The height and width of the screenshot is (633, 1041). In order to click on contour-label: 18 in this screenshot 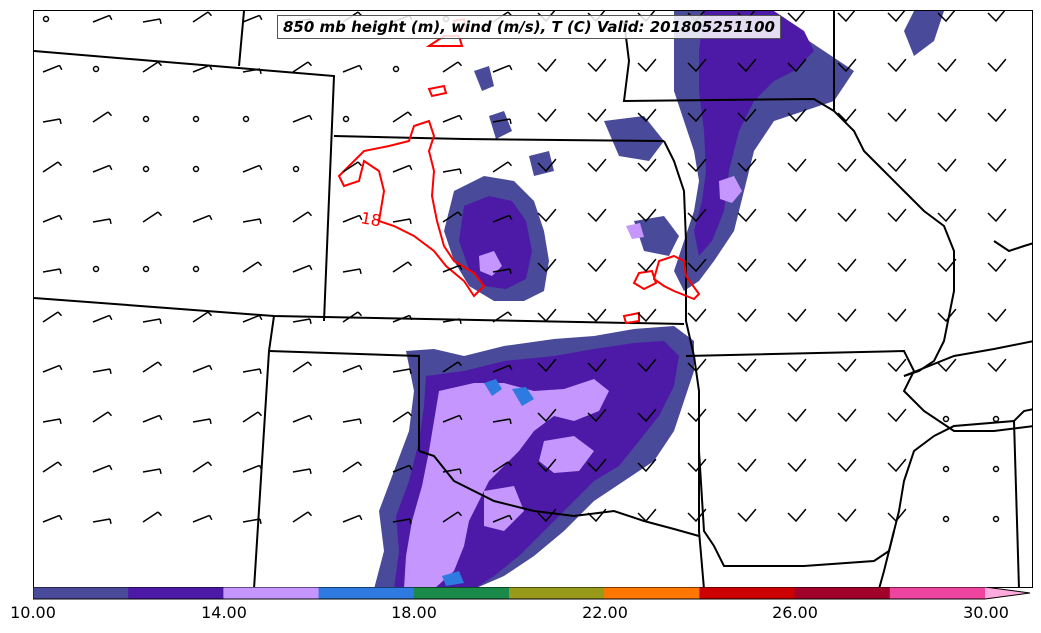, I will do `click(370, 219)`.